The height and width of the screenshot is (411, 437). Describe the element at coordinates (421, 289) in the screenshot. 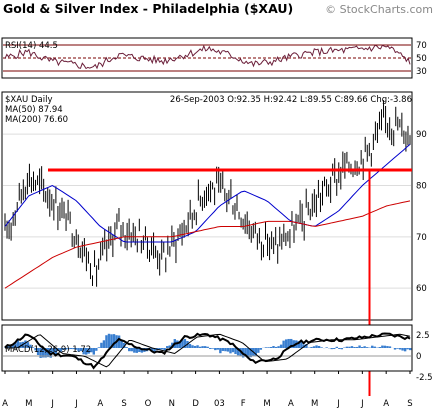

I see `price-tick-label: 60` at that location.